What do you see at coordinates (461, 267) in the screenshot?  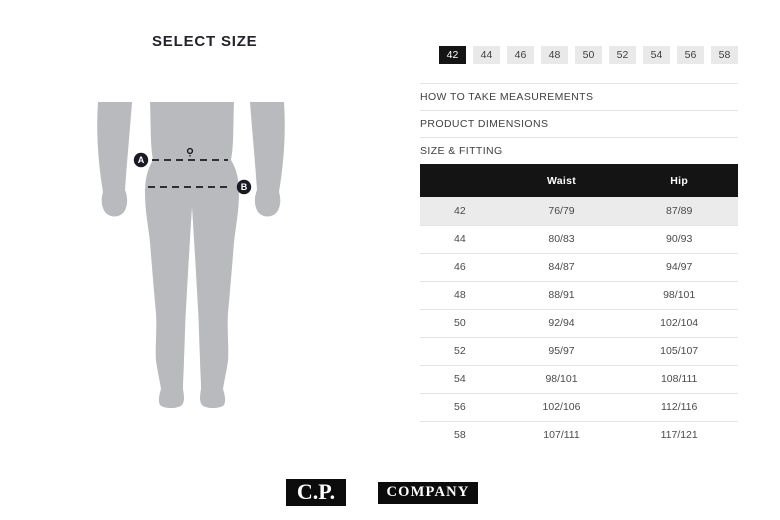 I see `size-table-cell: 46` at bounding box center [461, 267].